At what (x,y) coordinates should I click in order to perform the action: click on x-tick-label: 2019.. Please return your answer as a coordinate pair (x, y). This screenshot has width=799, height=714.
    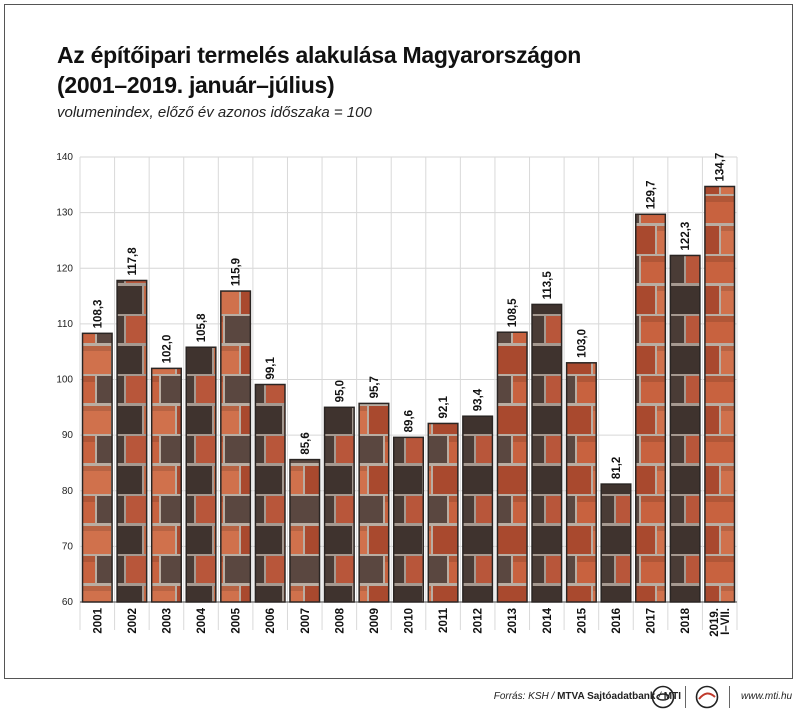
    Looking at the image, I should click on (715, 622).